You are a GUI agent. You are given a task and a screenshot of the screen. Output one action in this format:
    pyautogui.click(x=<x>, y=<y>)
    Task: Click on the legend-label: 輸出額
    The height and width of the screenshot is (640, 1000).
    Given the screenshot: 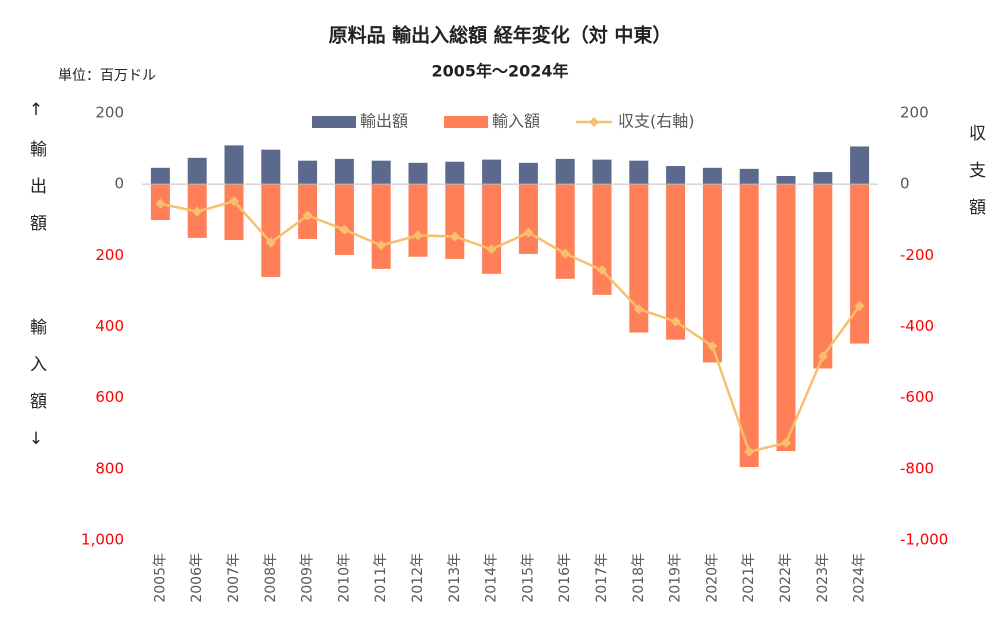 What is the action you would take?
    pyautogui.click(x=384, y=121)
    